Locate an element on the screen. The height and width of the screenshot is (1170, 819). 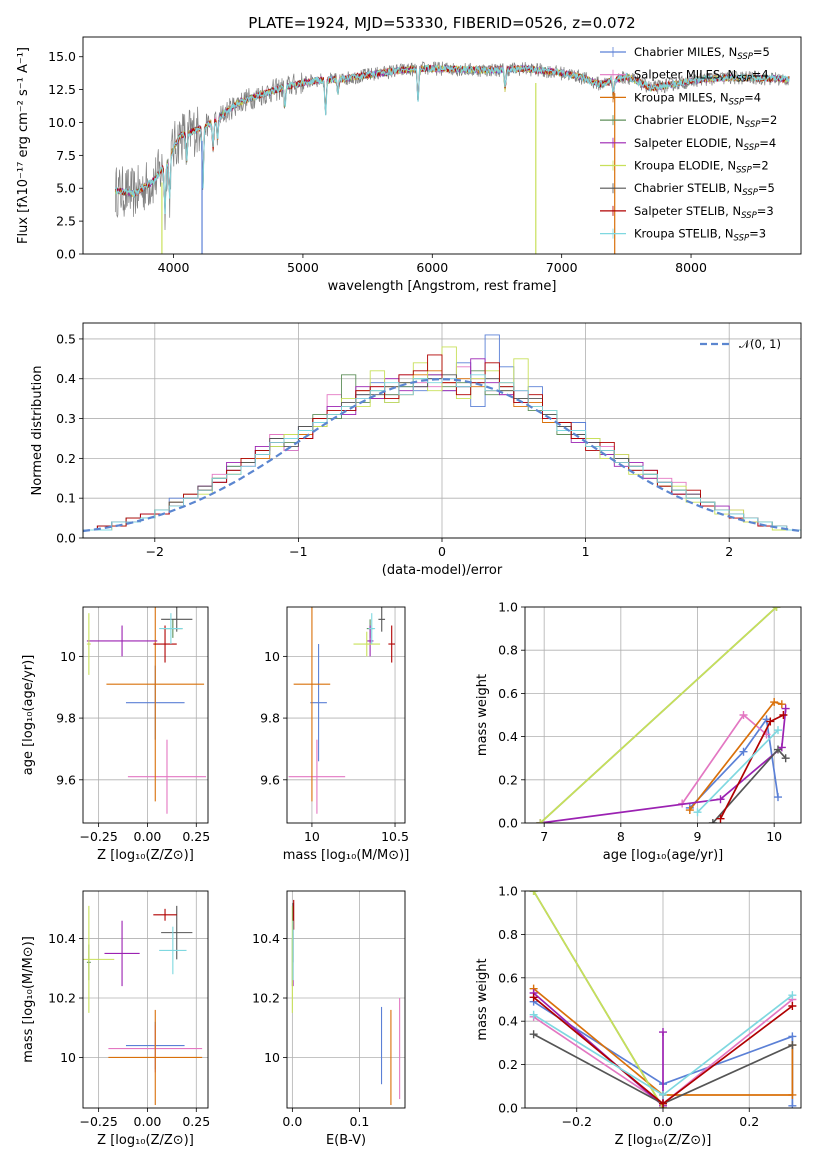
x-tick-label: 7000 is located at coordinates (562, 267).